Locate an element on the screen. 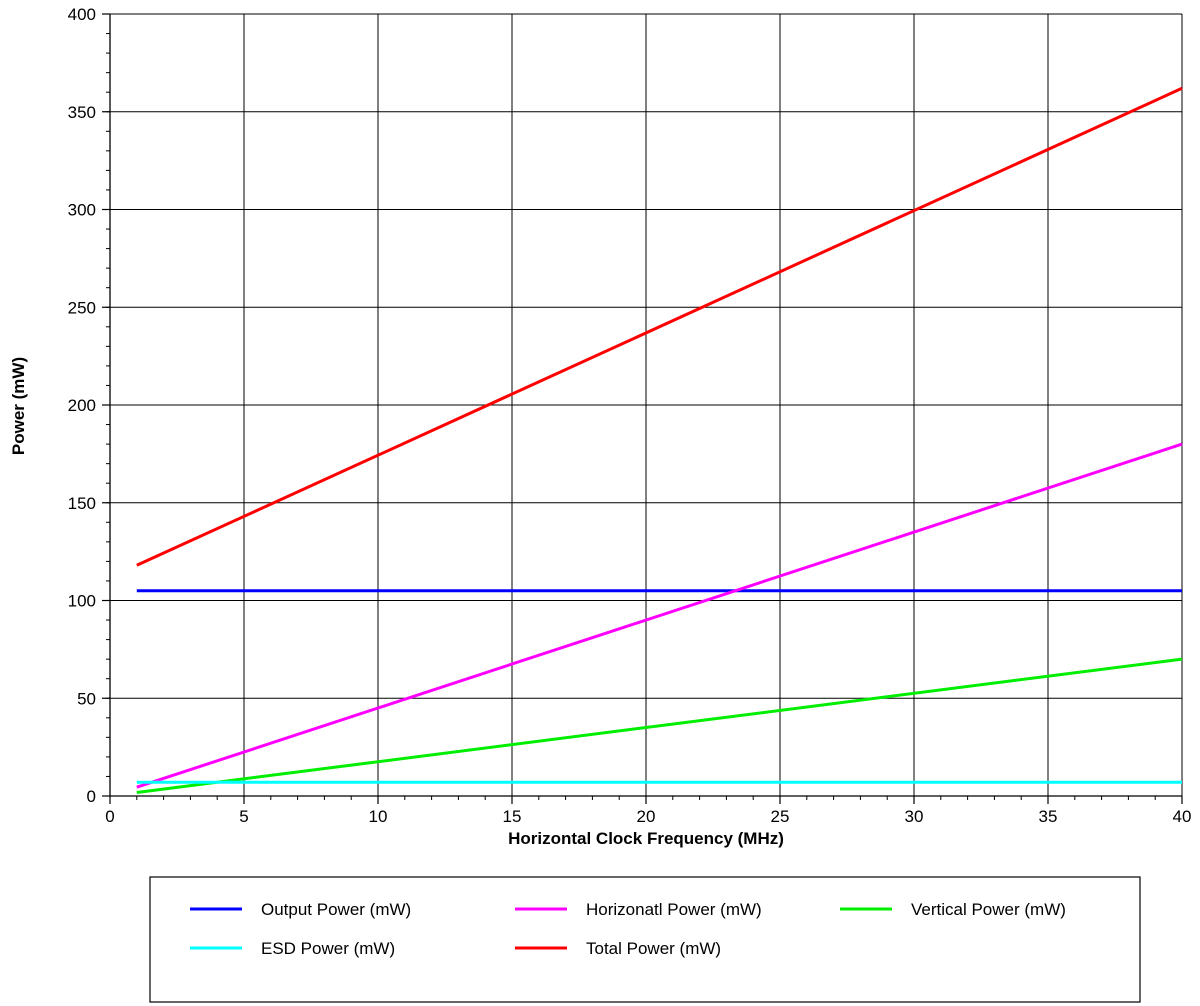 The image size is (1200, 1006). x-tick-label: 0 is located at coordinates (109, 816).